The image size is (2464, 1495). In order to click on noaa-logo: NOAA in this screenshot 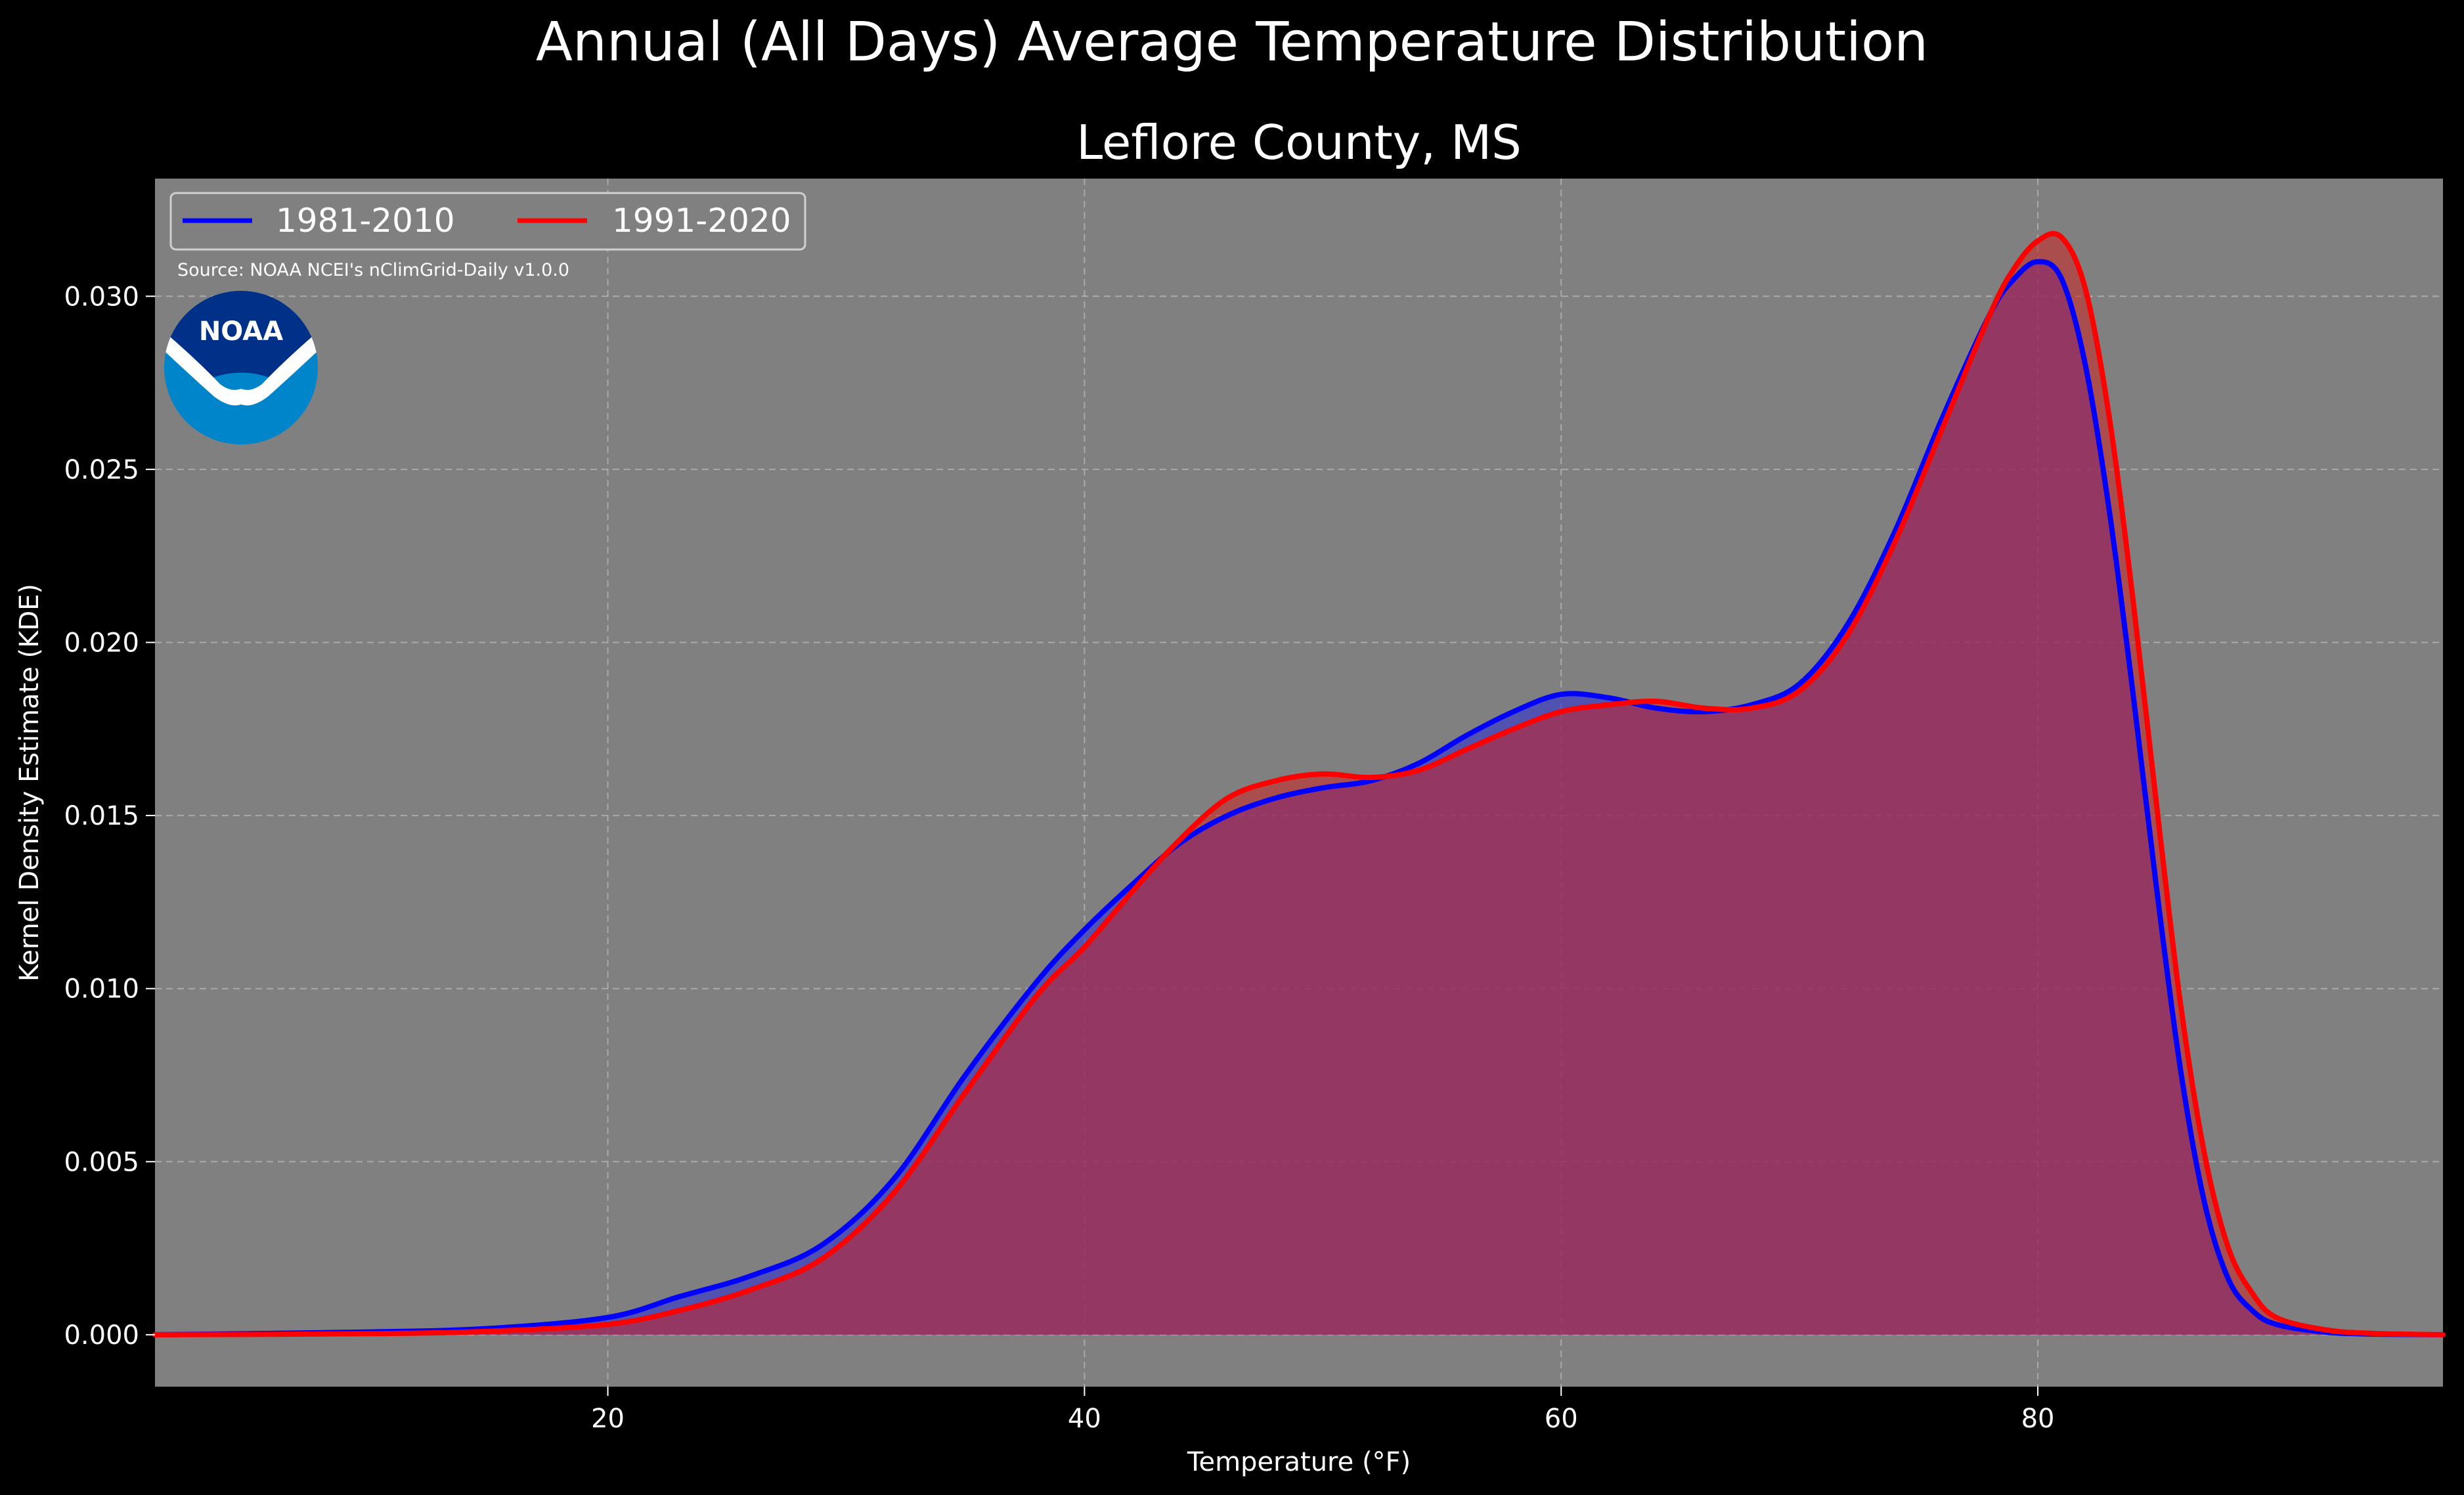, I will do `click(241, 367)`.